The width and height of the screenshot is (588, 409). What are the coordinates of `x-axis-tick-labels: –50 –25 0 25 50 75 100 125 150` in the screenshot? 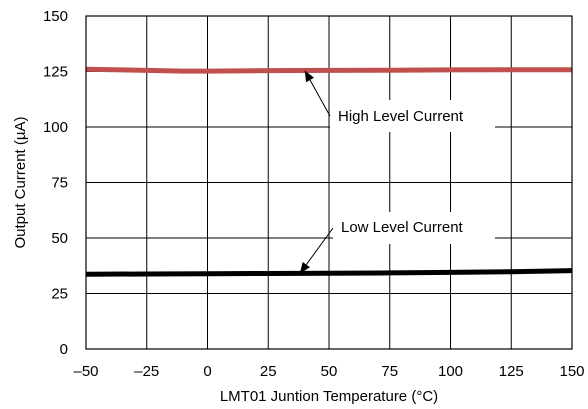 It's located at (328, 371).